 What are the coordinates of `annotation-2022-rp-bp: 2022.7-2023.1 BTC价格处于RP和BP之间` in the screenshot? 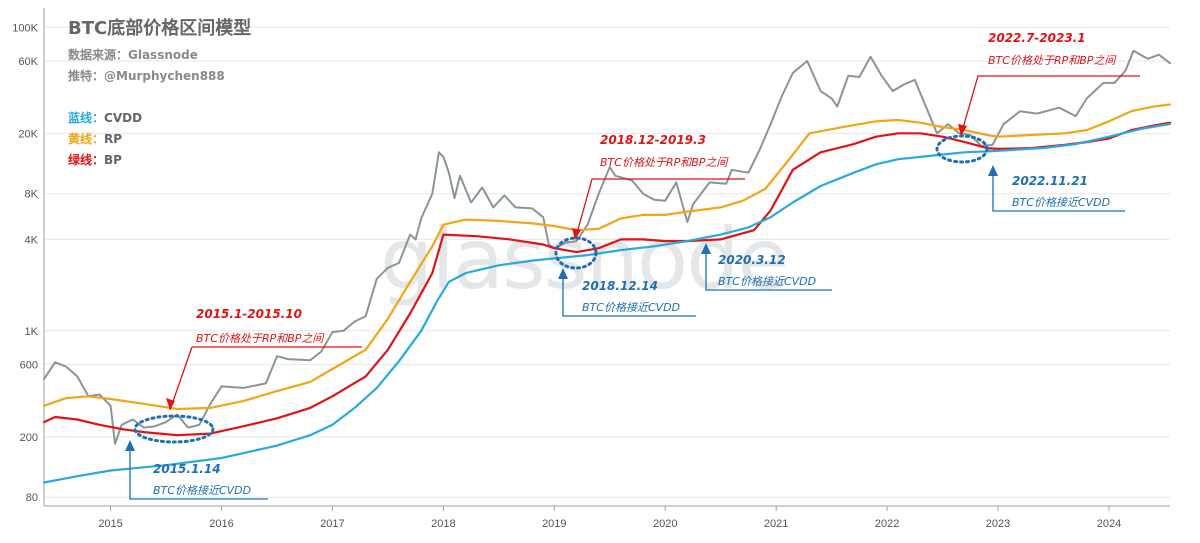 It's located at (1049, 83).